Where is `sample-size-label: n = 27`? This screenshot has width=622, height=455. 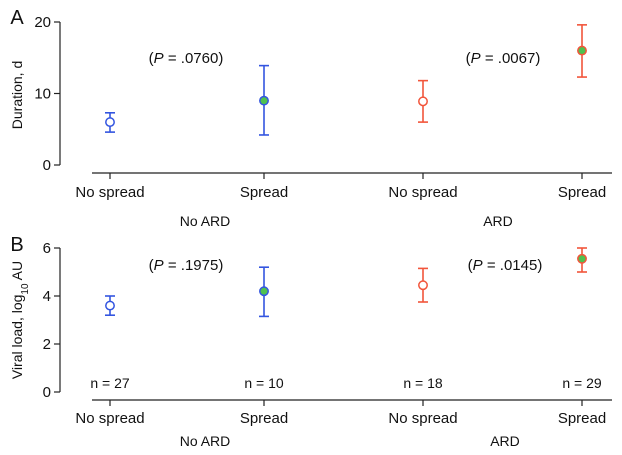
sample-size-label: n = 27 is located at coordinates (110, 383).